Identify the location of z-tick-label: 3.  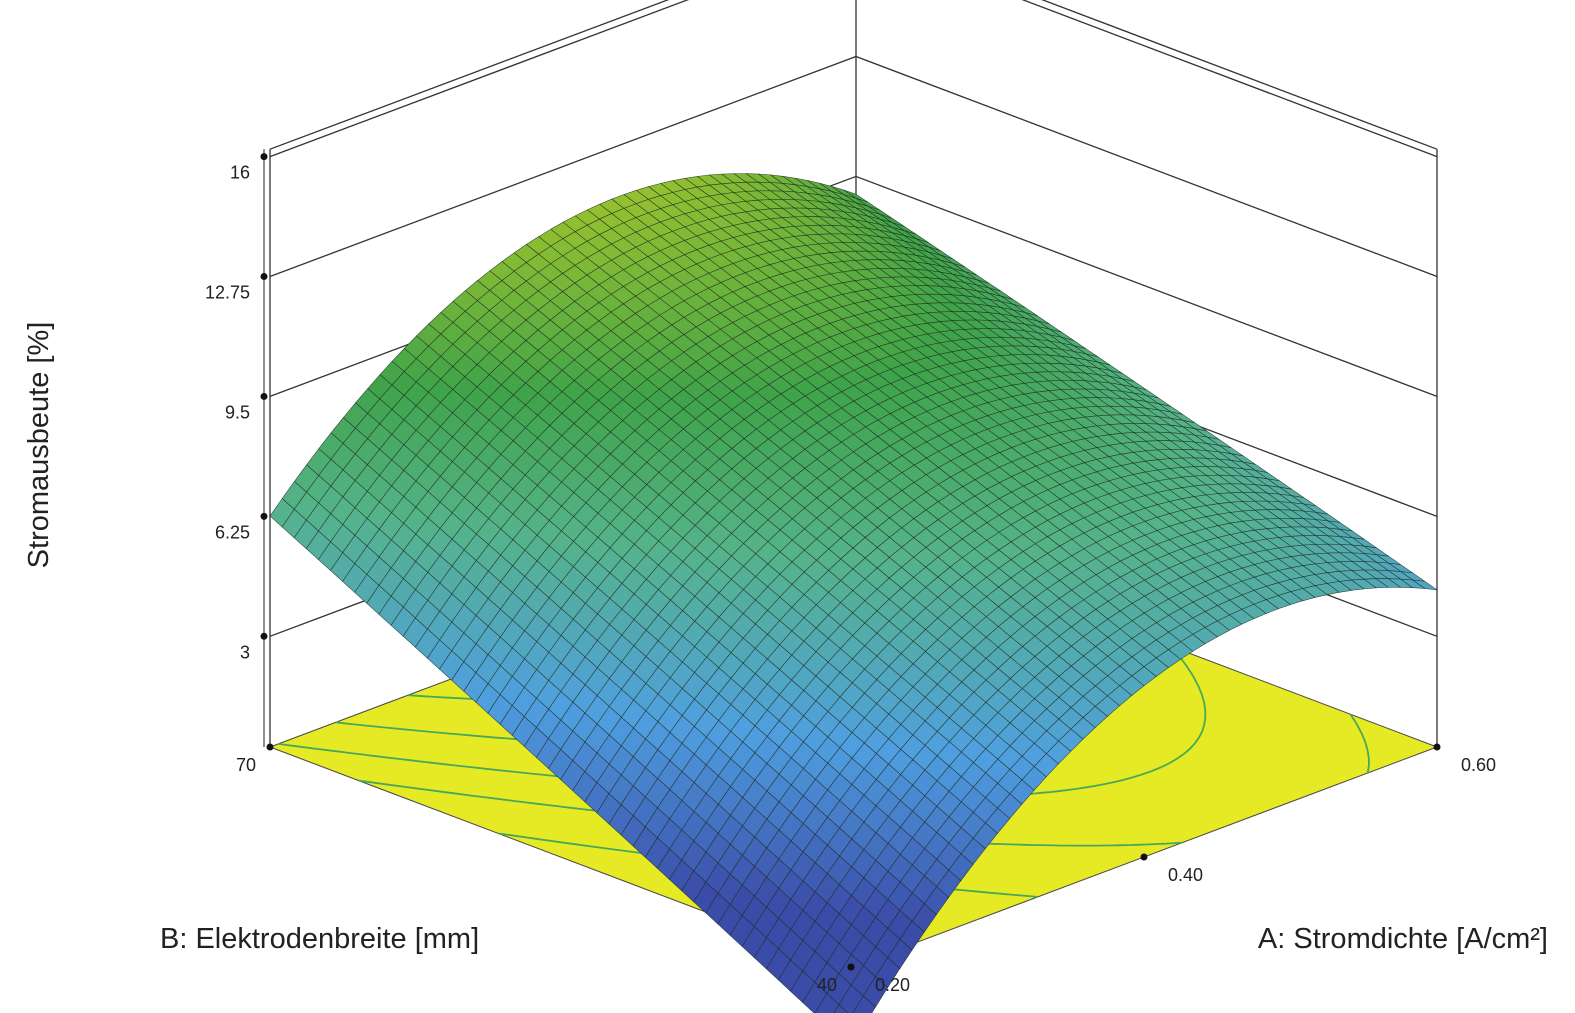
(245, 652).